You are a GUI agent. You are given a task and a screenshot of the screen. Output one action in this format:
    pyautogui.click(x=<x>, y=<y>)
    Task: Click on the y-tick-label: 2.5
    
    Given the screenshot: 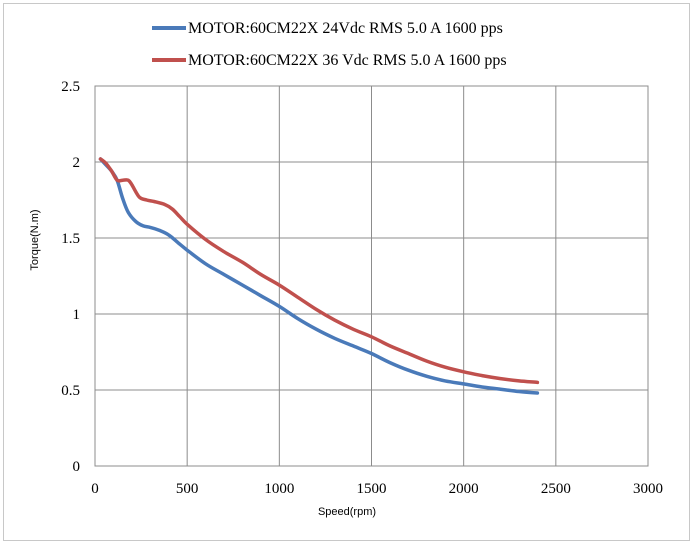 What is the action you would take?
    pyautogui.click(x=70, y=87)
    